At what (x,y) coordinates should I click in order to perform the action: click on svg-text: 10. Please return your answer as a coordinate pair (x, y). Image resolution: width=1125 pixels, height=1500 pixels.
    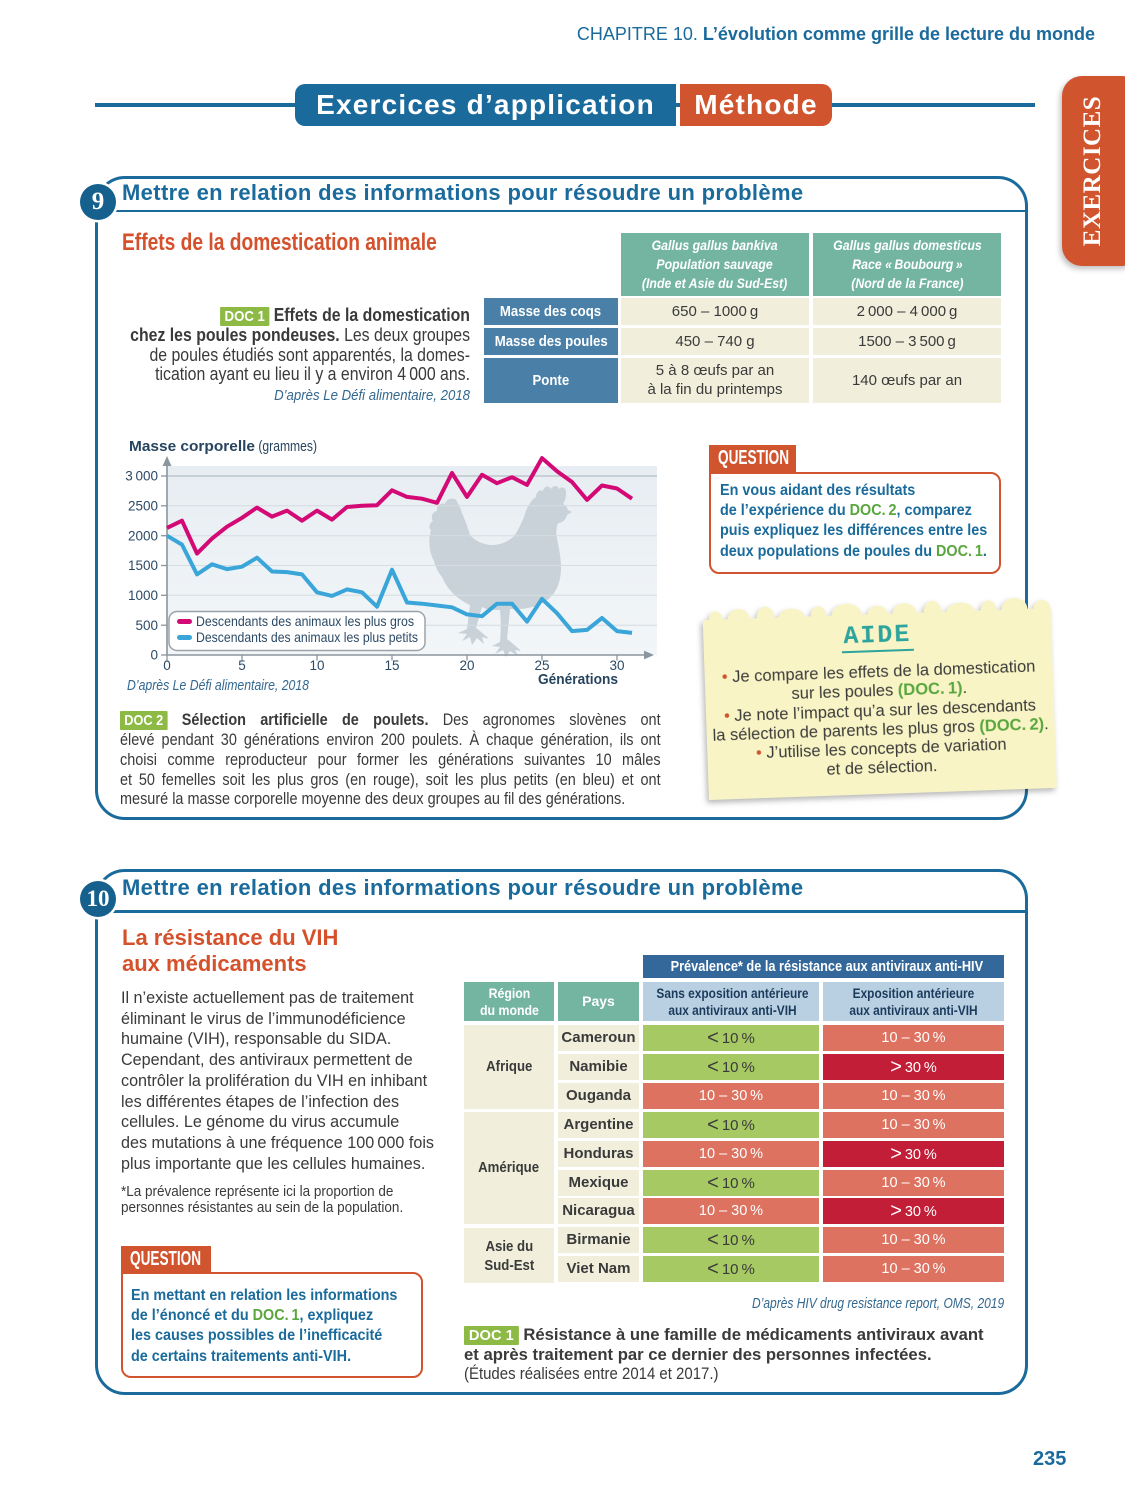
    Looking at the image, I should click on (316, 665).